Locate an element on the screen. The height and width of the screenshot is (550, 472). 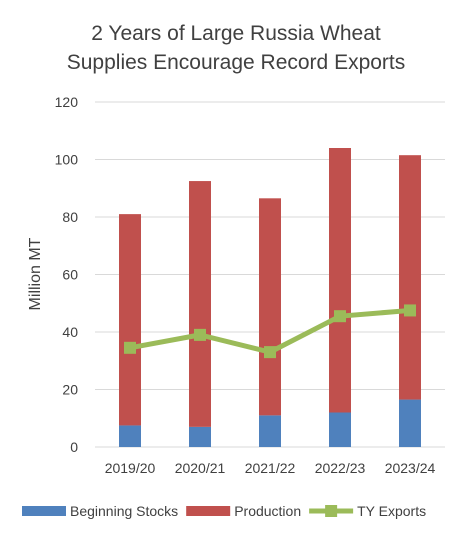
y-tick-label: 100 is located at coordinates (67, 160).